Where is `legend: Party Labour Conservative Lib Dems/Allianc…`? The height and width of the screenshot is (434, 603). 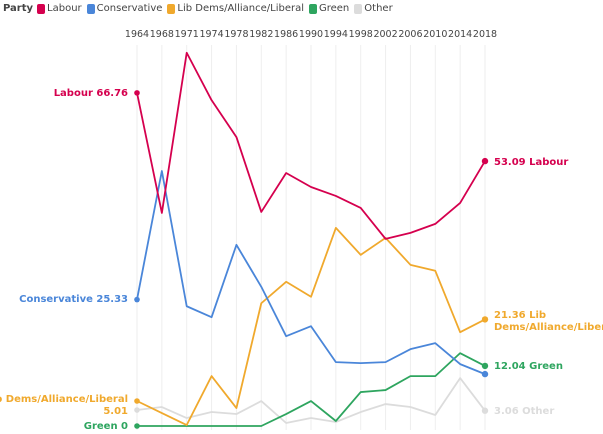 legend: Party Labour Conservative Lib Dems/Allianc… is located at coordinates (200, 8).